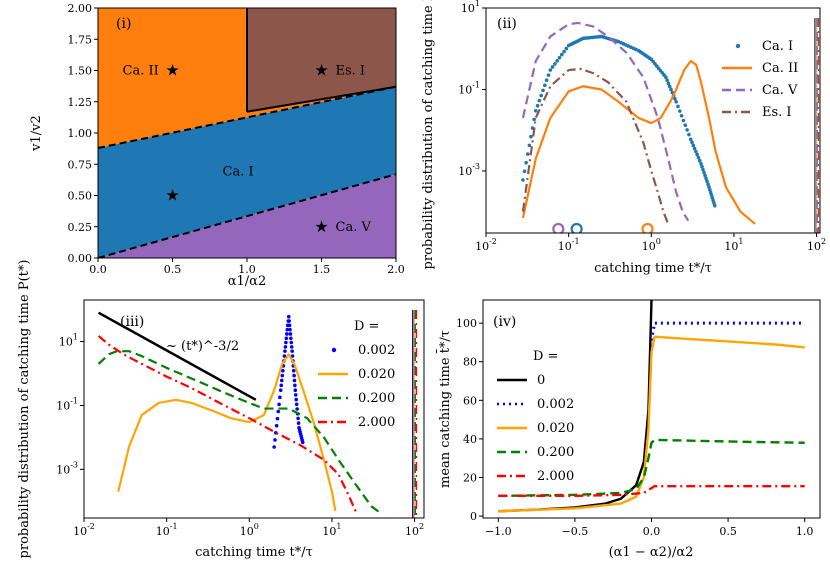  Describe the element at coordinates (647, 227) in the screenshot. I see `circle-marker` at that location.